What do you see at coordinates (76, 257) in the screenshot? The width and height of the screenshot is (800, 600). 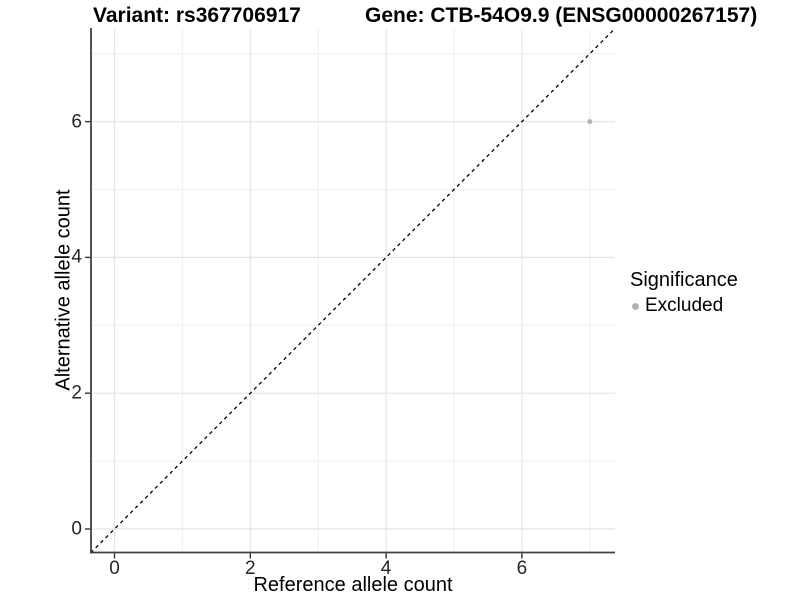 I see `y-tick-label: 4` at bounding box center [76, 257].